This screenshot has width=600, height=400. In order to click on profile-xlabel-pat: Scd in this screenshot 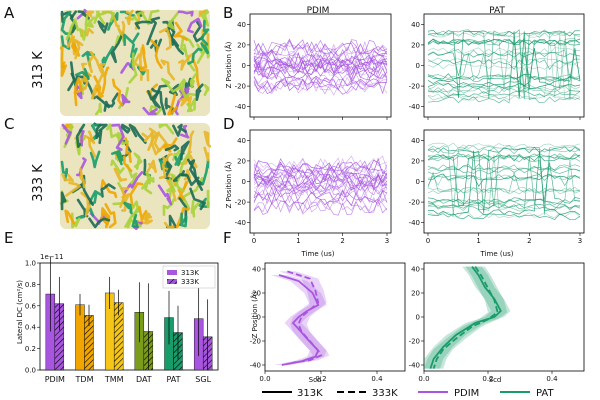, I will do `click(495, 380)`.